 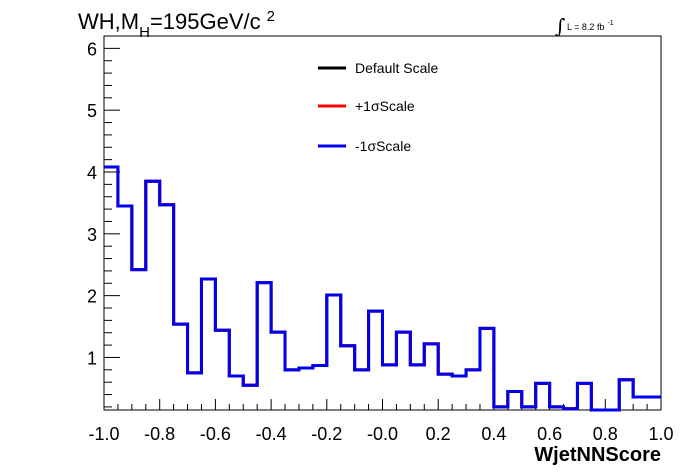 I want to click on luminosity-text: L = 8.2 fb, so click(x=585, y=27).